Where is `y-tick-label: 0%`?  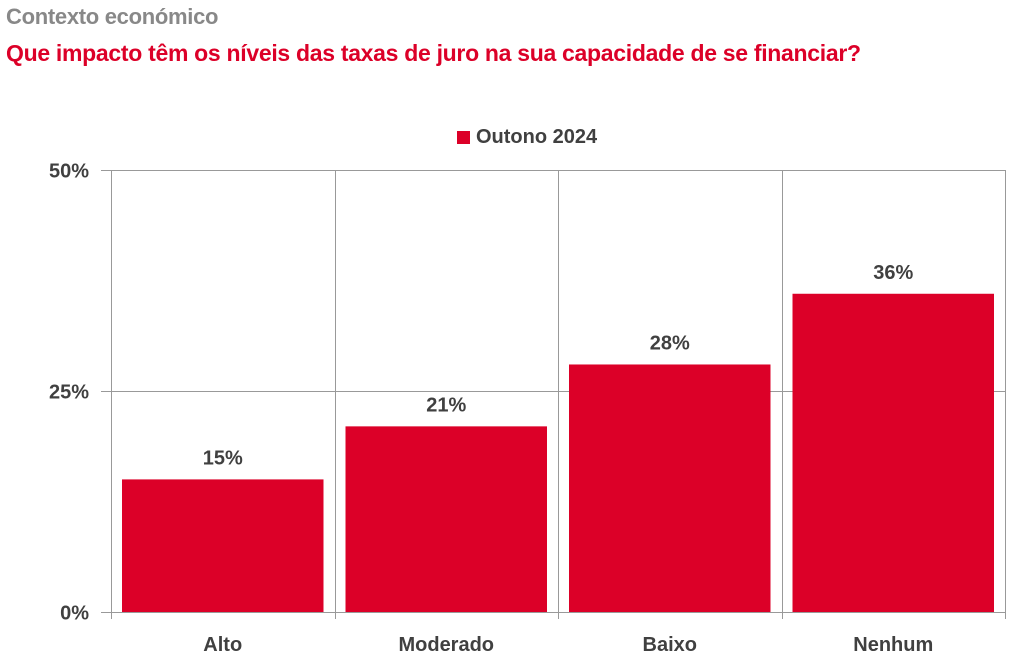
y-tick-label: 0% is located at coordinates (74, 614).